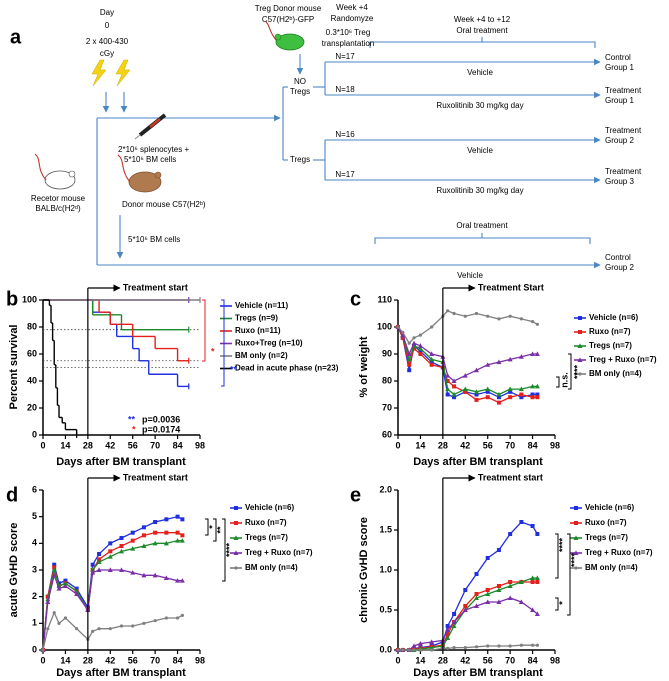 This screenshot has height=681, width=669. What do you see at coordinates (480, 72) in the screenshot?
I see `label: Vehicle` at bounding box center [480, 72].